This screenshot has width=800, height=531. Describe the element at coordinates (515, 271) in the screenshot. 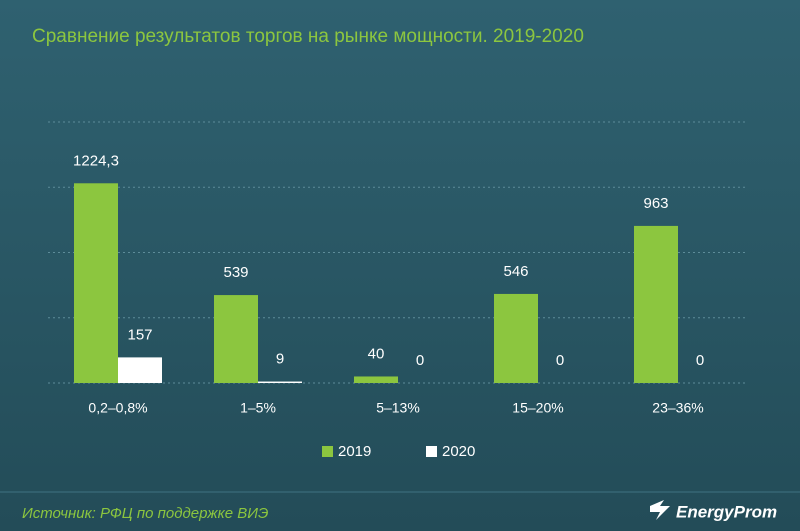

I see `data-label: 546` at that location.